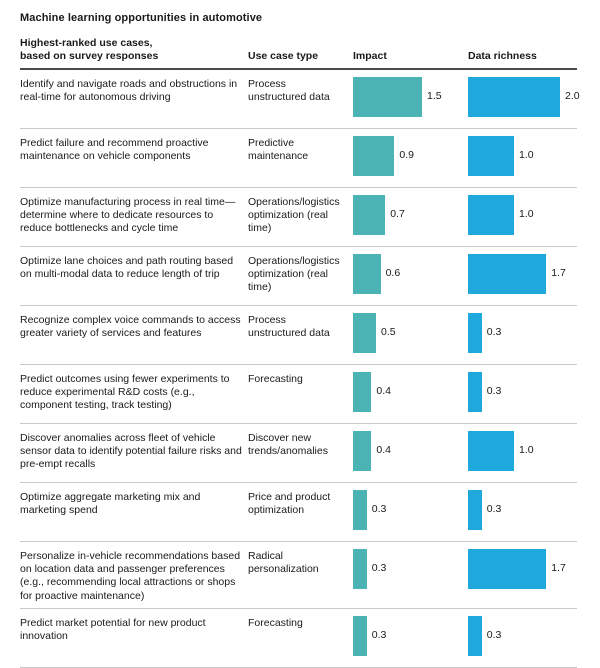  What do you see at coordinates (278, 150) in the screenshot?
I see `use-case-type-text: Predictive maintenance` at bounding box center [278, 150].